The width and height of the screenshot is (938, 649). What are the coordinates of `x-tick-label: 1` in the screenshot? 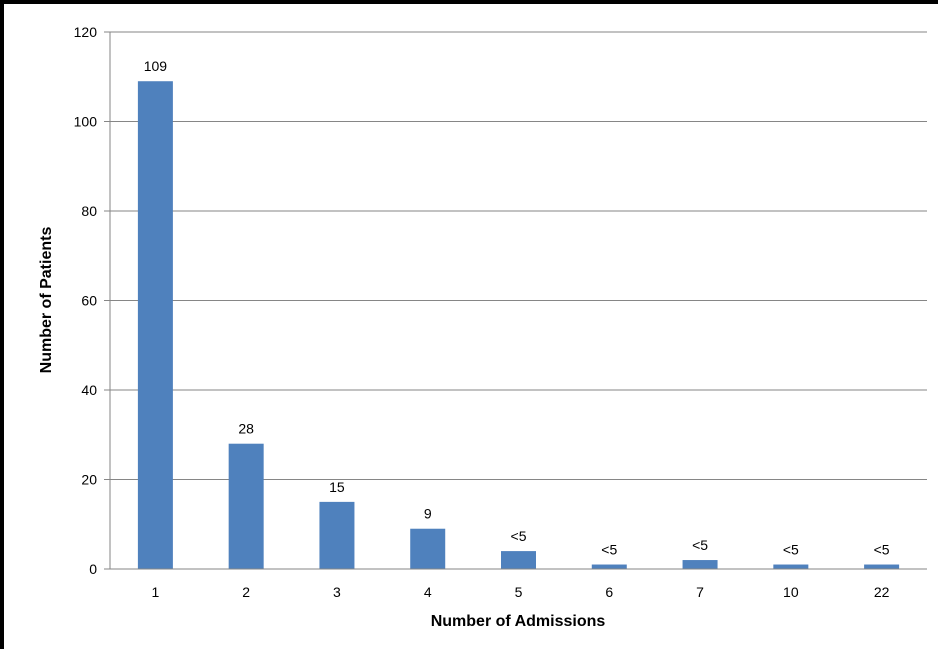 It's located at (155, 592).